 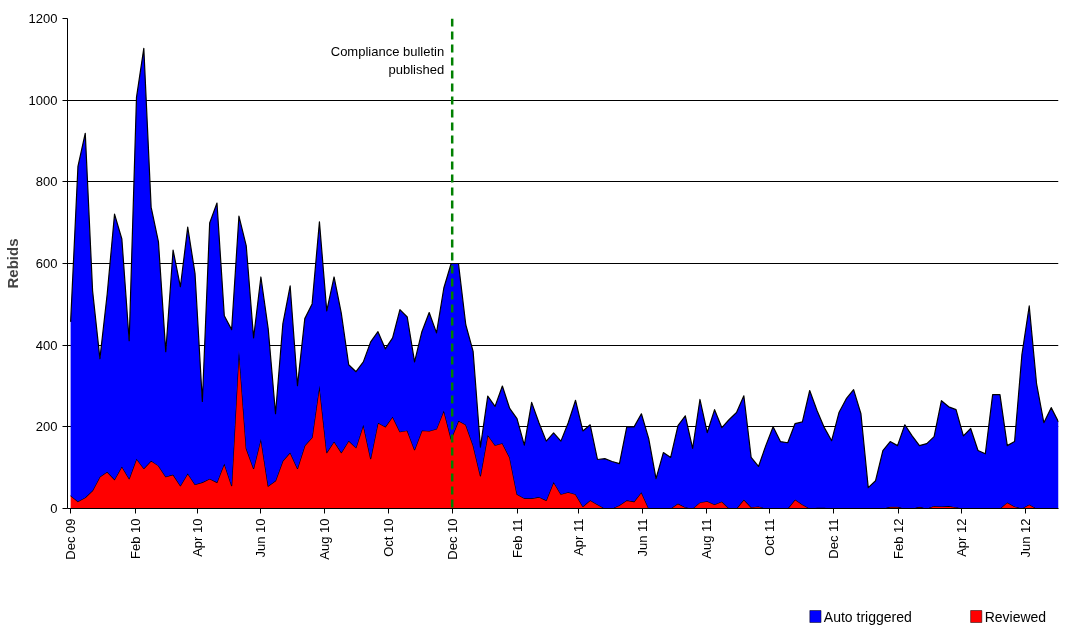 What do you see at coordinates (1015, 616) in the screenshot?
I see `legend-label: Reviewed` at bounding box center [1015, 616].